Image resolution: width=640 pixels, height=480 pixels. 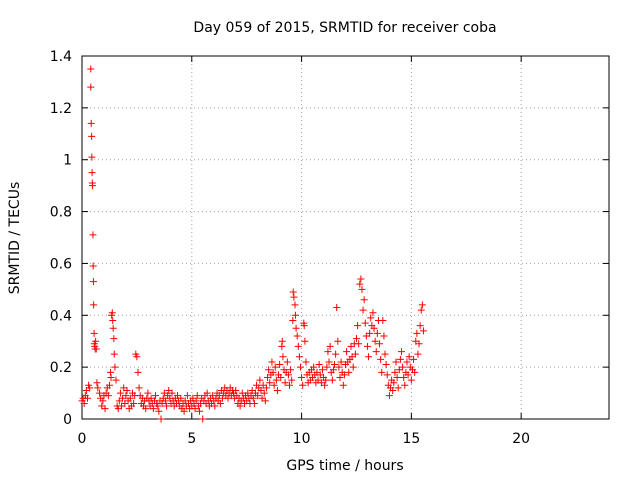 What do you see at coordinates (61, 213) in the screenshot?
I see `y-tick-label: 0.8` at bounding box center [61, 213].